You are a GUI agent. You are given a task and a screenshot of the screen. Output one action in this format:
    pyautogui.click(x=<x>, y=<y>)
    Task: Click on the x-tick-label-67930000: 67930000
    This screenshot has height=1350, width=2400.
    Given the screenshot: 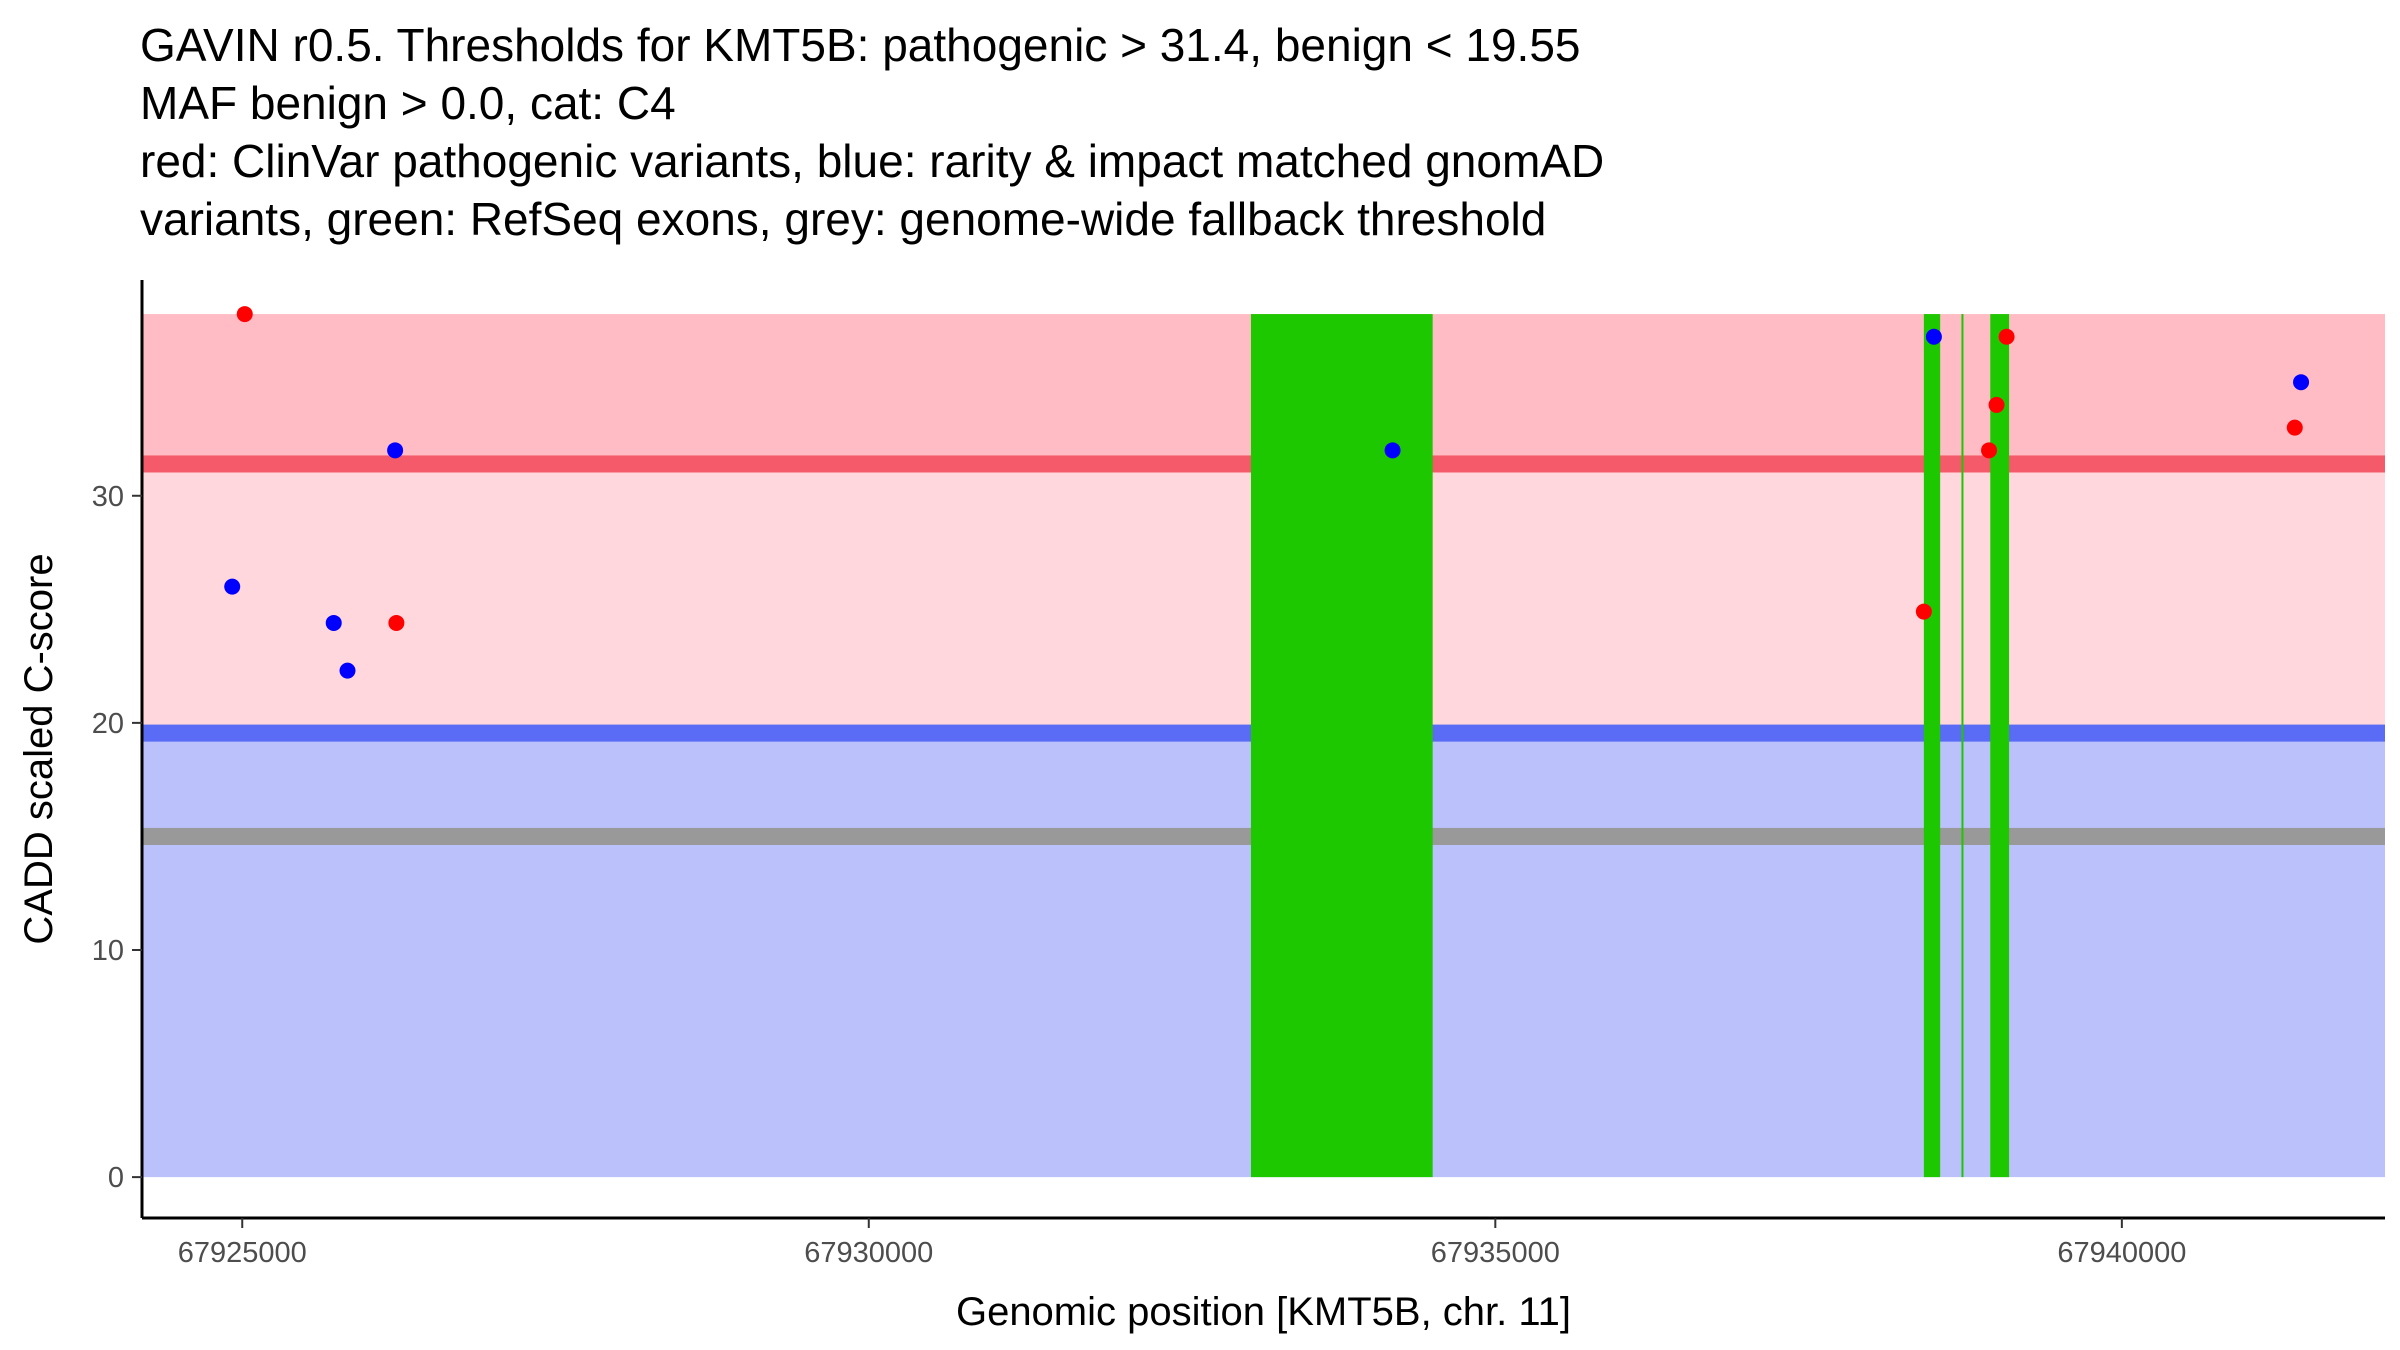 What is the action you would take?
    pyautogui.click(x=868, y=1253)
    